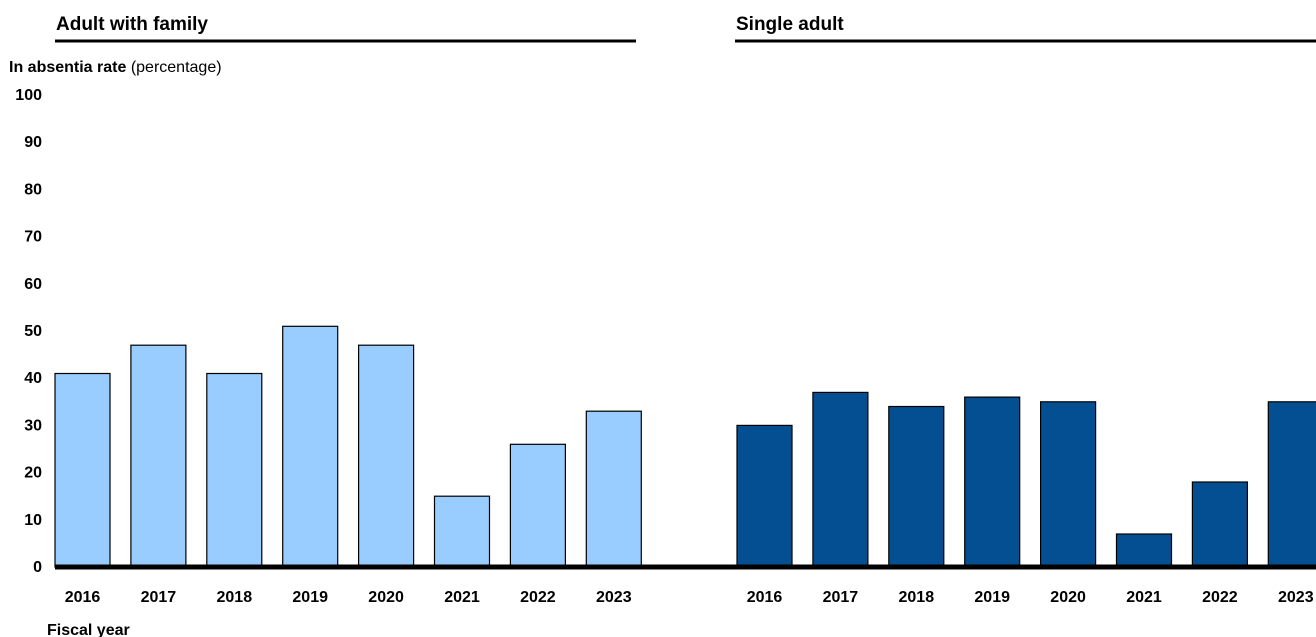 This screenshot has height=637, width=1316. What do you see at coordinates (1220, 524) in the screenshot?
I see `bar-single-adult-2022` at bounding box center [1220, 524].